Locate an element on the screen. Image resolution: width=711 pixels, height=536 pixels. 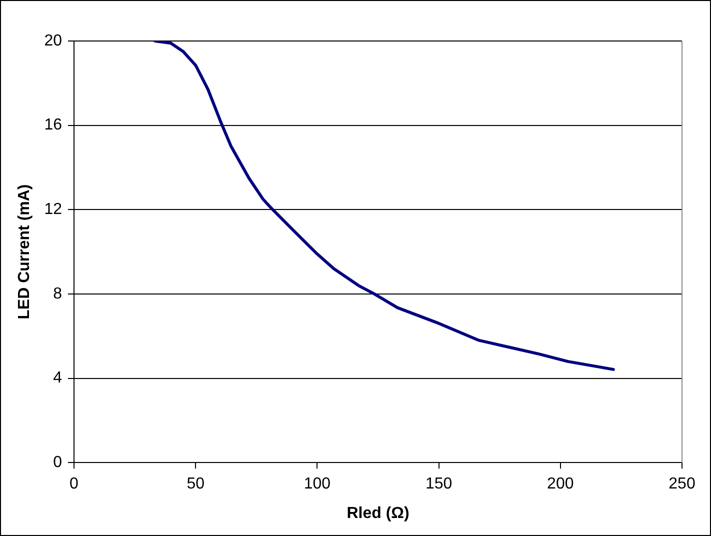
x-tick-label: 0 is located at coordinates (74, 484).